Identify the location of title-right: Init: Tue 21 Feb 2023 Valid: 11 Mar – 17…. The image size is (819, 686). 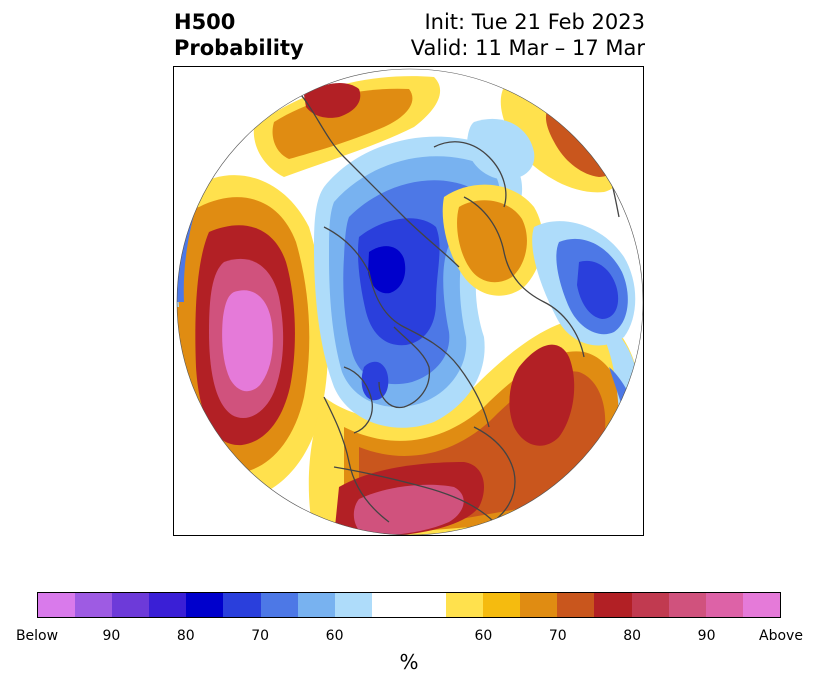
(528, 35).